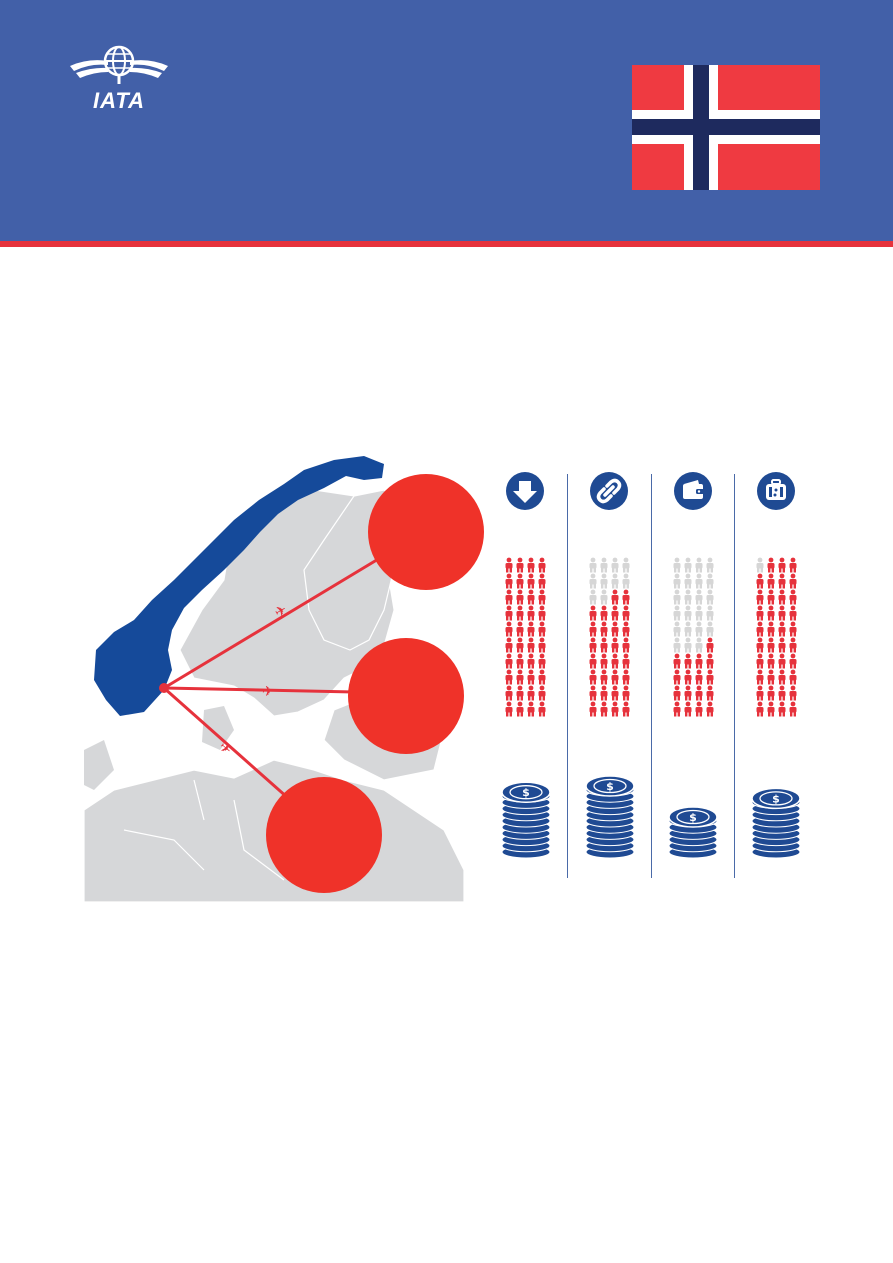 This screenshot has width=893, height=1263. Describe the element at coordinates (119, 64) in the screenshot. I see `iata-globe-wings-icon` at that location.